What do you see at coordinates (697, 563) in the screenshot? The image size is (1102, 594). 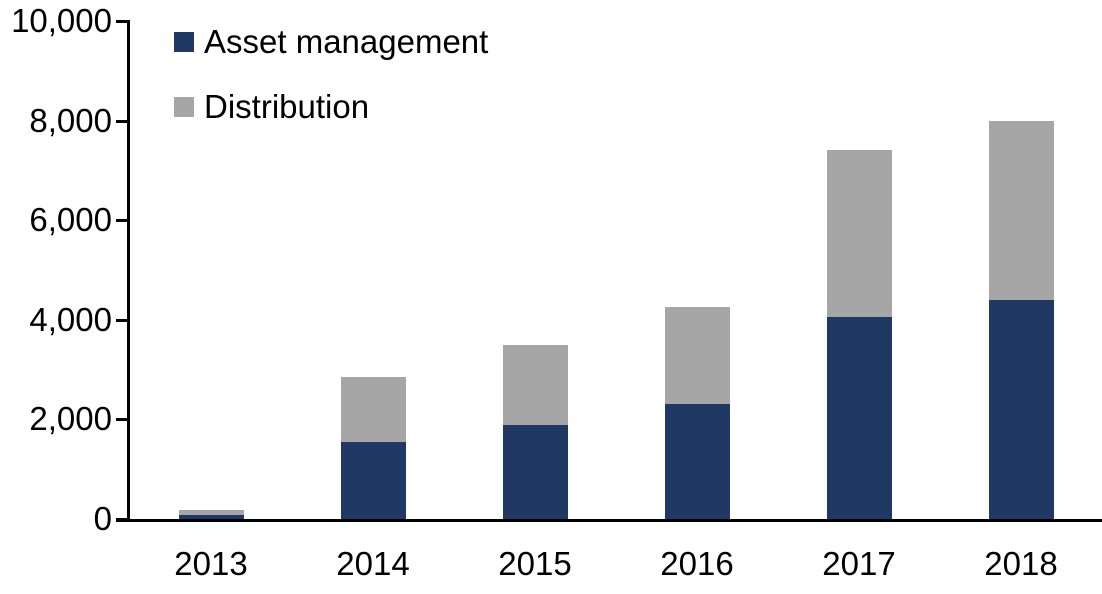 I see `x-tick-label-2016: 2016` at bounding box center [697, 563].